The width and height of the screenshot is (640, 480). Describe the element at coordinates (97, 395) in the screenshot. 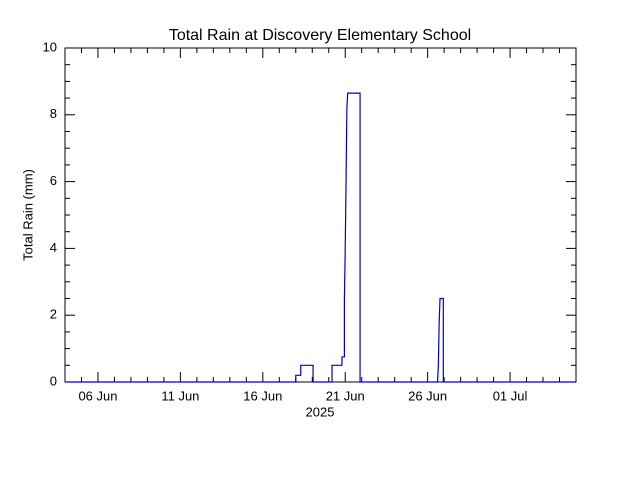

I see `x-tick-label: 06 Jun` at that location.